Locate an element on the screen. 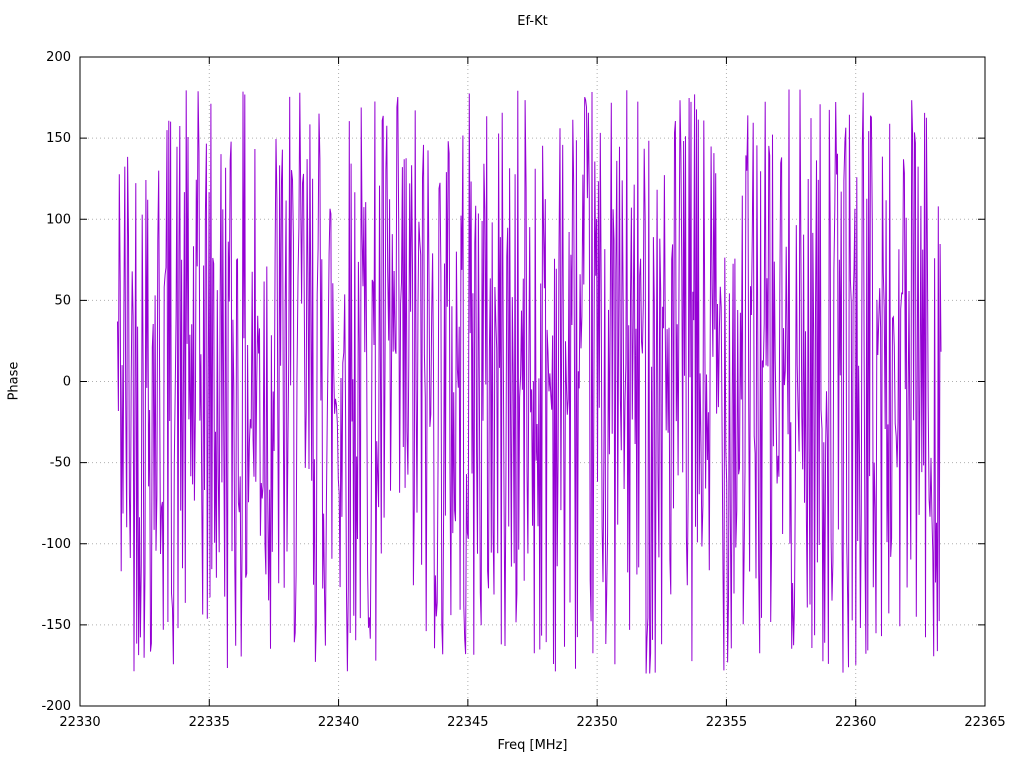  y-tick-label: -150 is located at coordinates (56, 625).